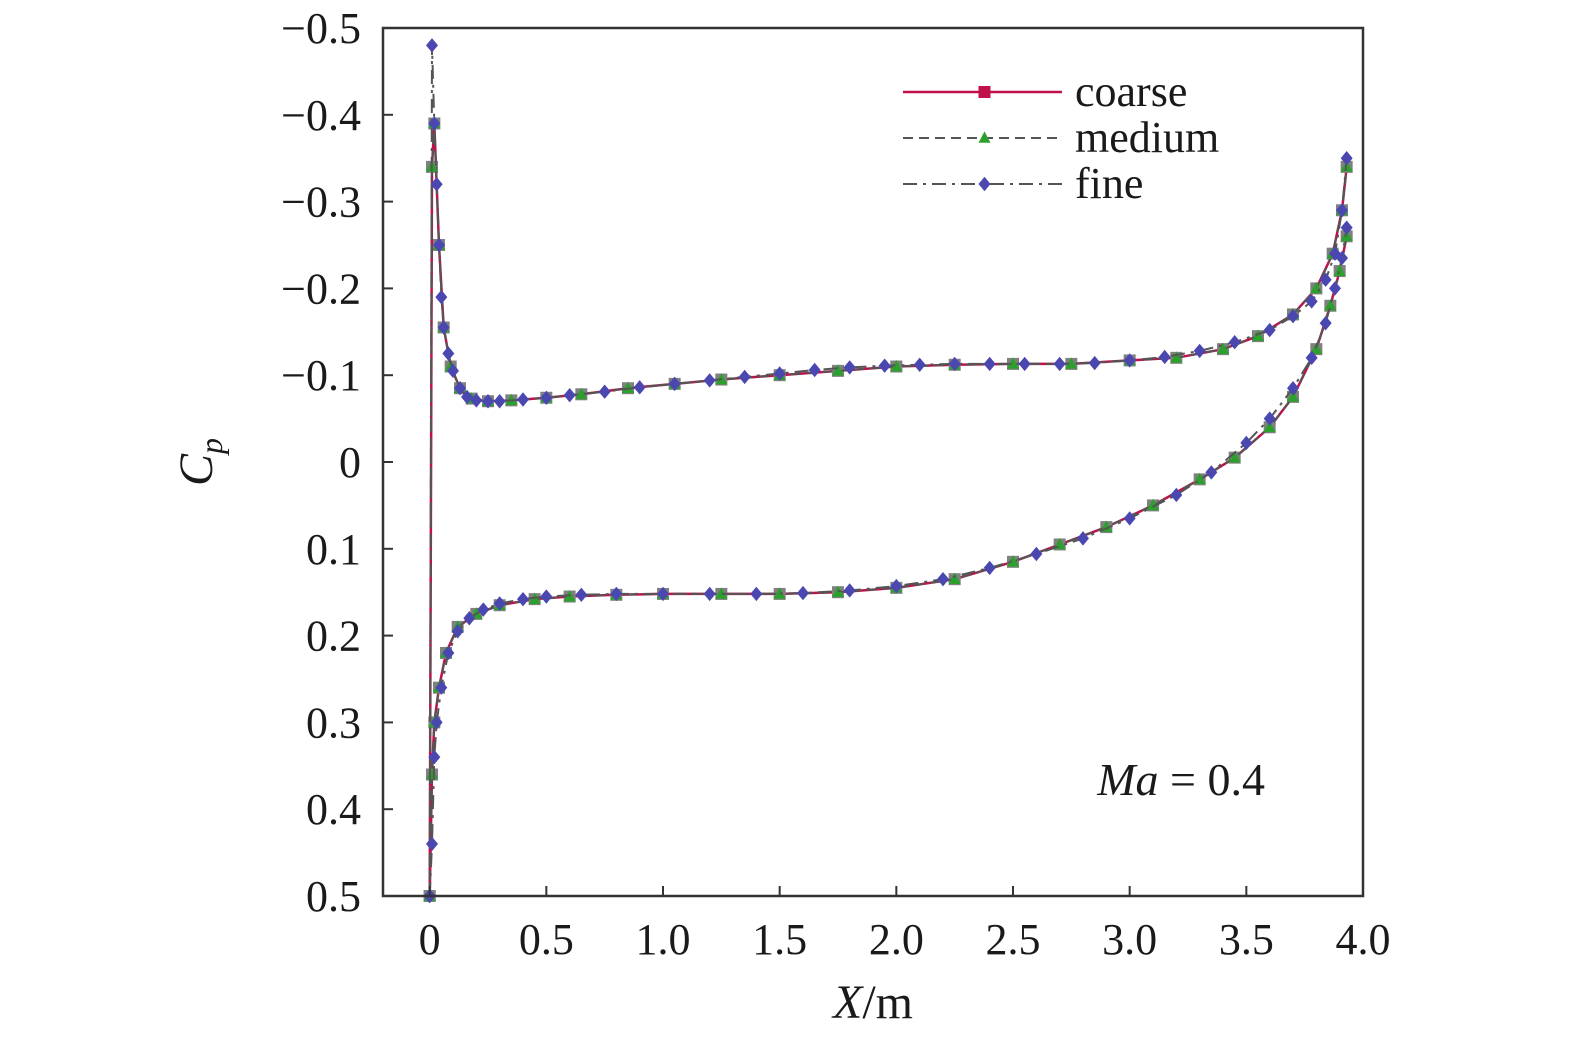  I want to click on y-axis-title: Cp, so click(199, 462).